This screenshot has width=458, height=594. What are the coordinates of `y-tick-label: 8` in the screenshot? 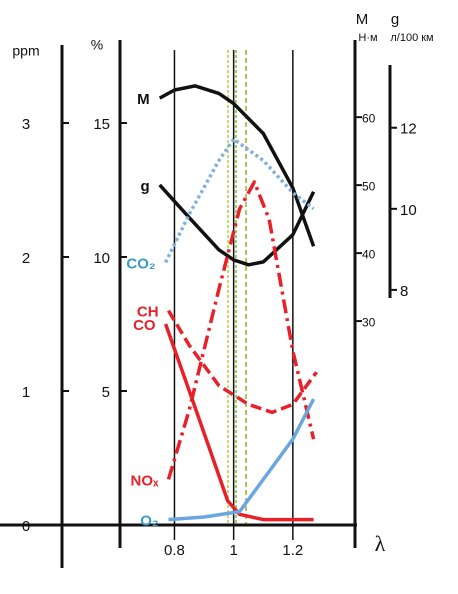 It's located at (404, 291).